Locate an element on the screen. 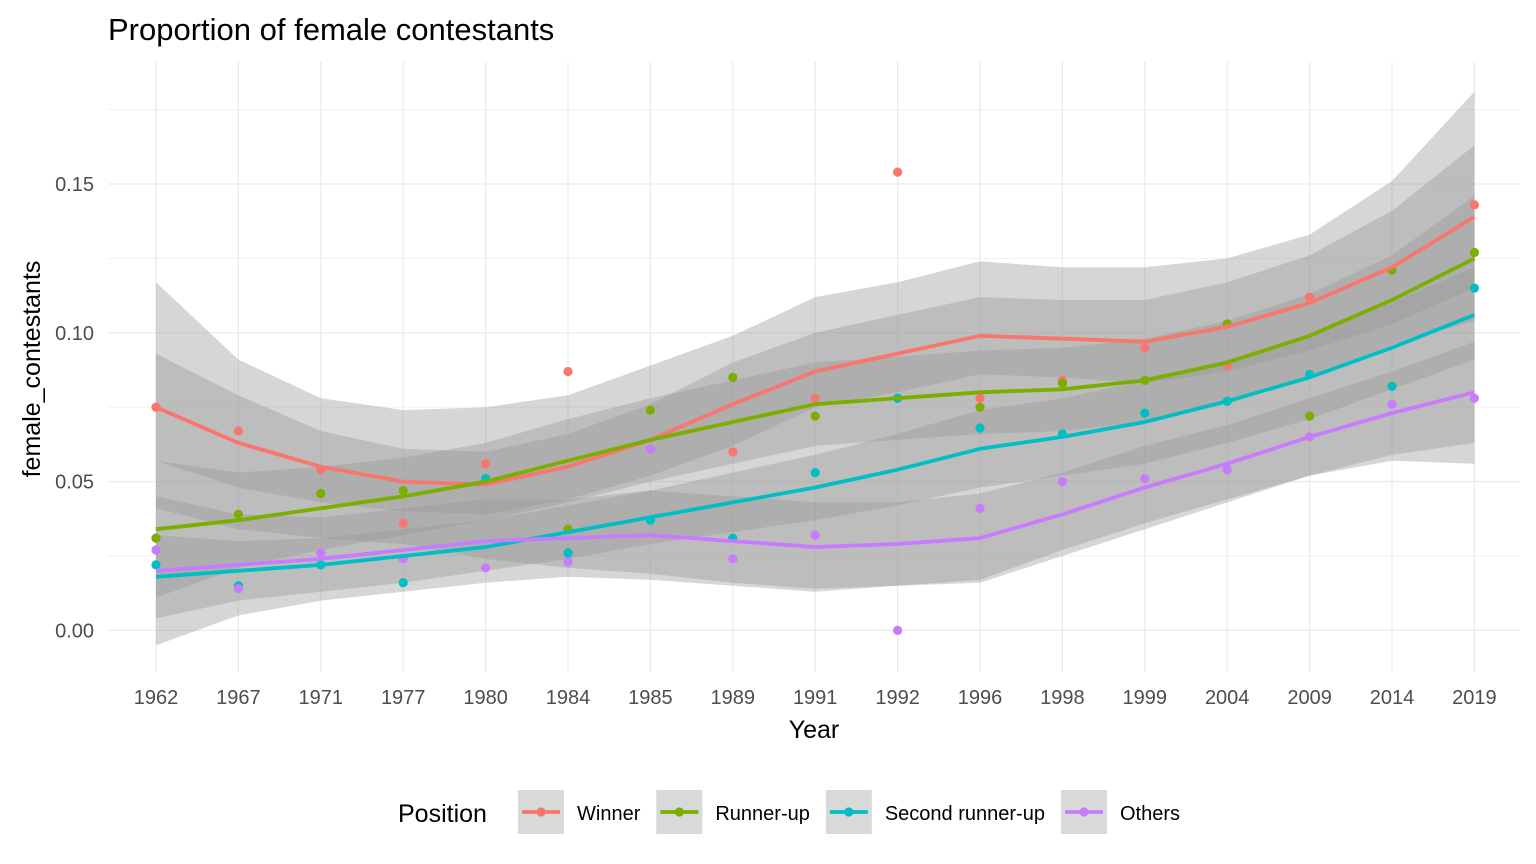 This screenshot has width=1536, height=864. x-axis-title: Year is located at coordinates (814, 730).